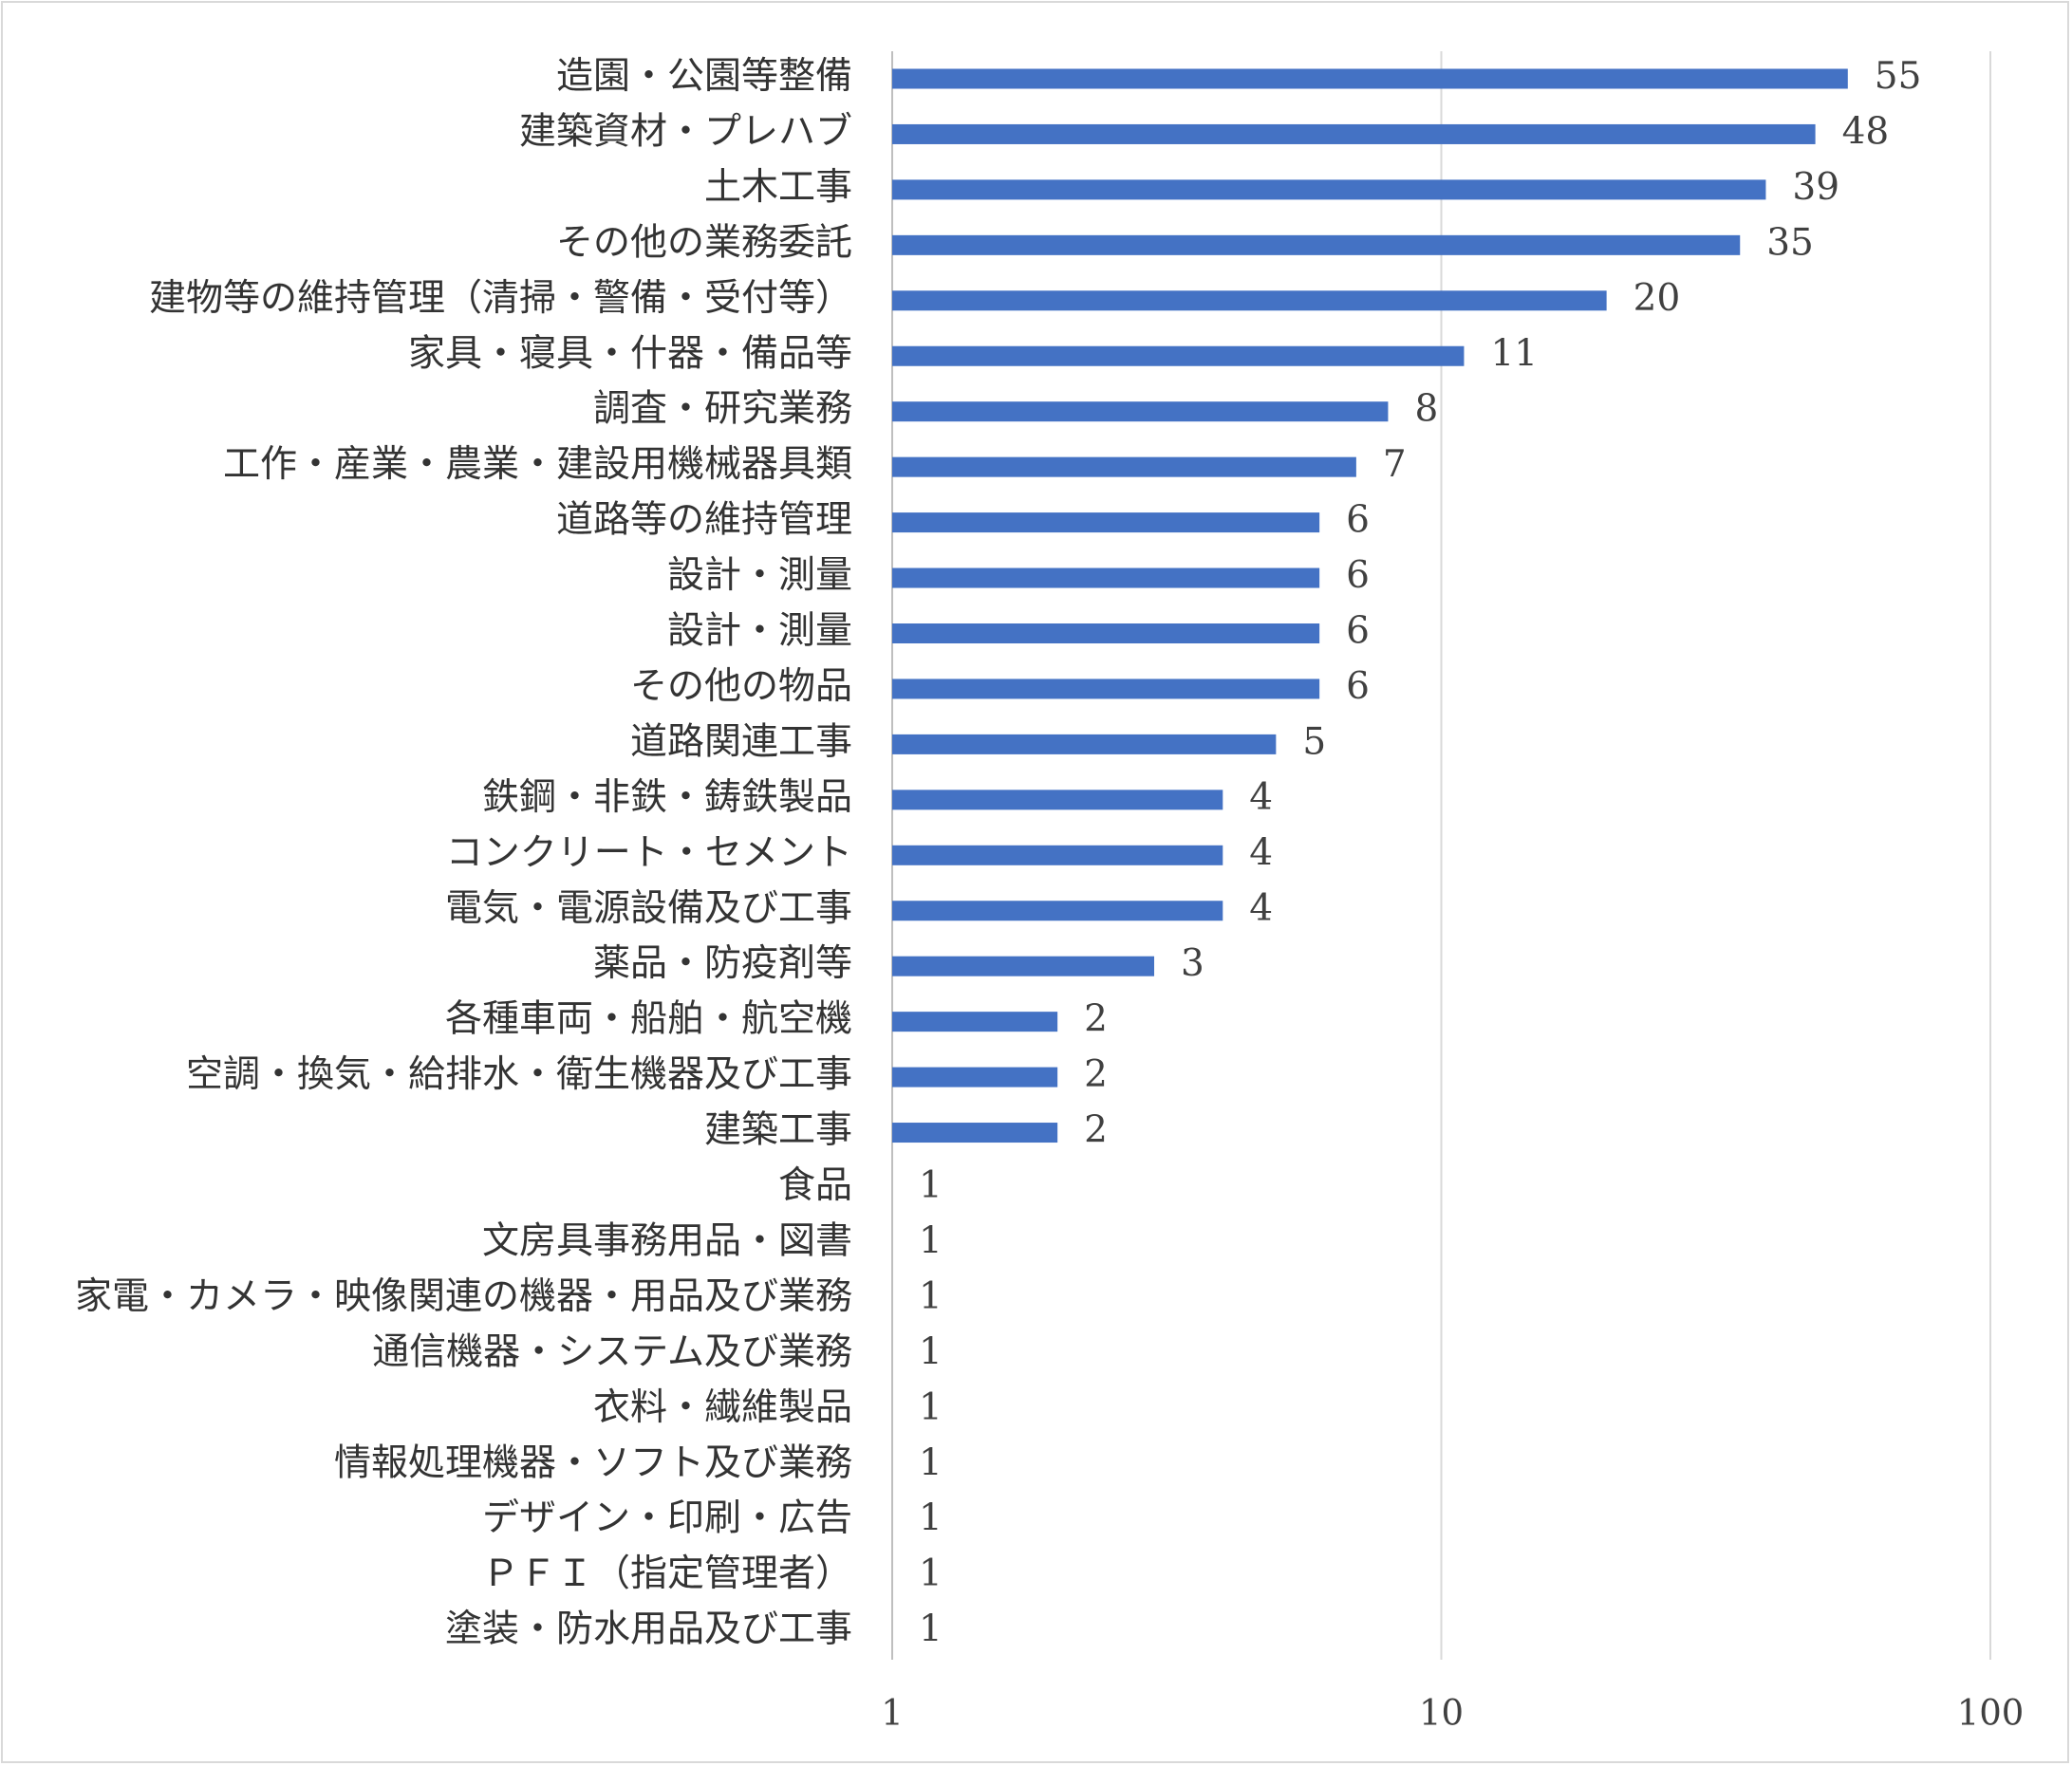 The height and width of the screenshot is (1766, 2072). What do you see at coordinates (1314, 742) in the screenshot?
I see `data-label: 5` at bounding box center [1314, 742].